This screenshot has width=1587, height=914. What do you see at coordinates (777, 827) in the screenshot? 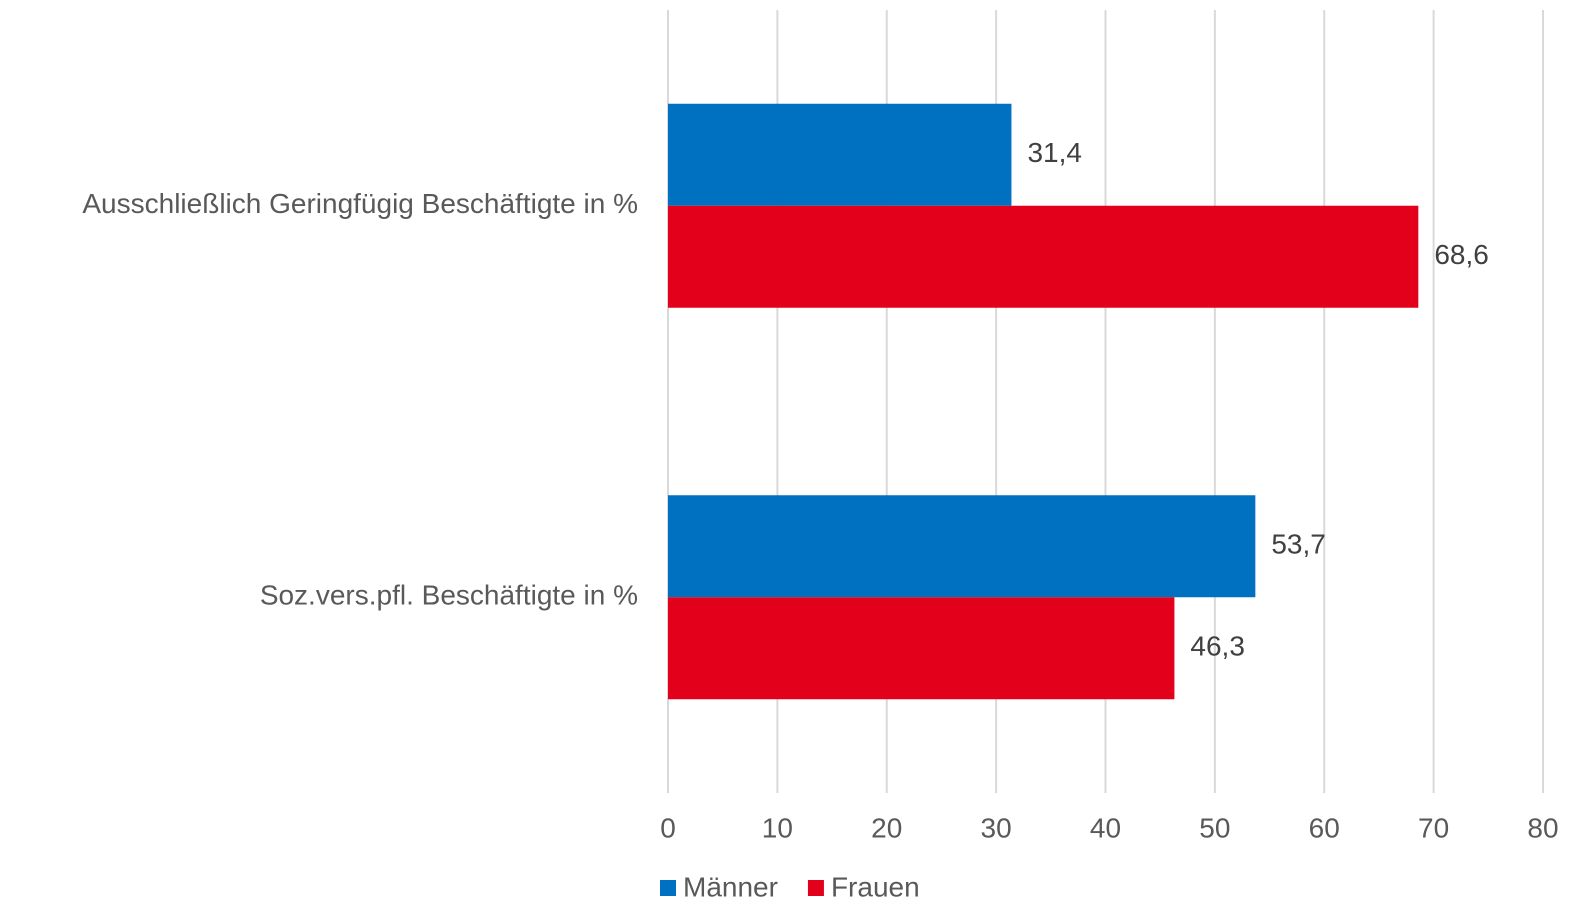
I see `x-tick-label: 10` at bounding box center [777, 827].